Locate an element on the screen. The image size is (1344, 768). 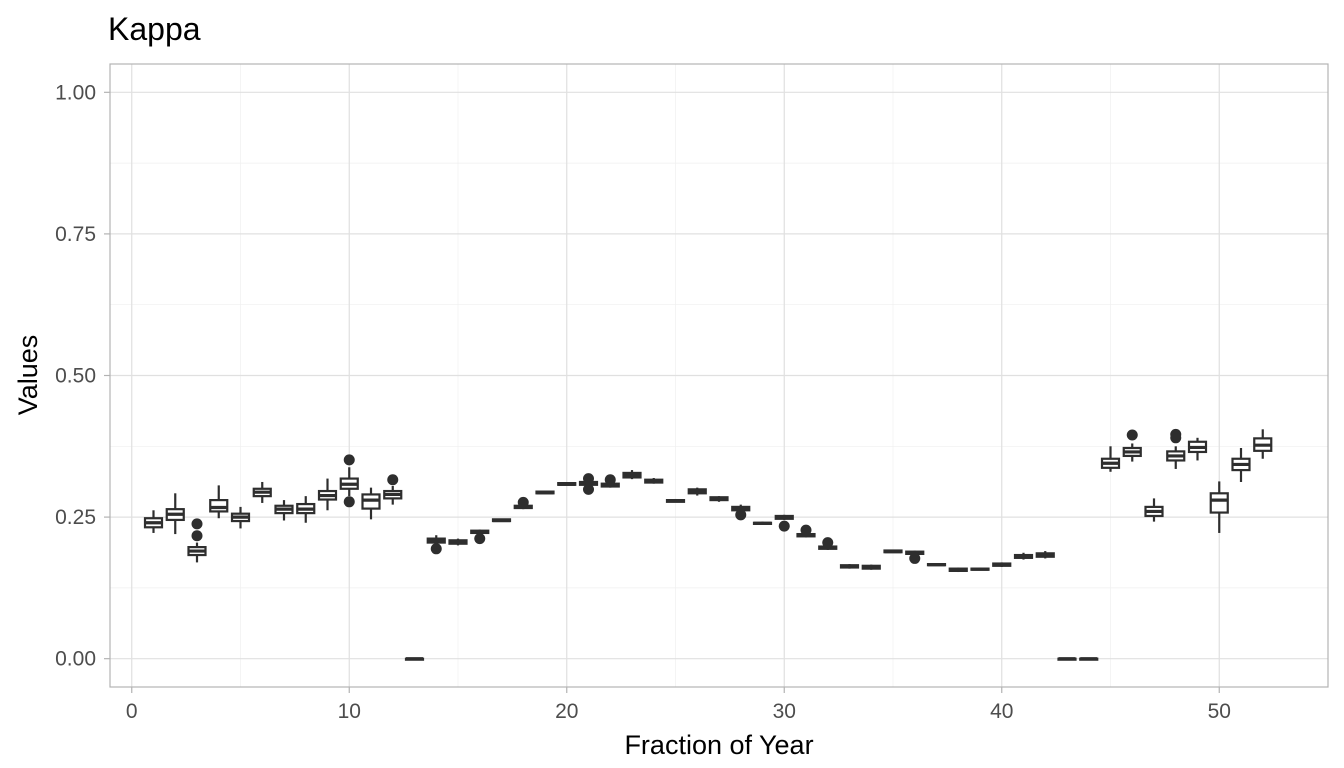
x-tick-label: 30 is located at coordinates (784, 711).